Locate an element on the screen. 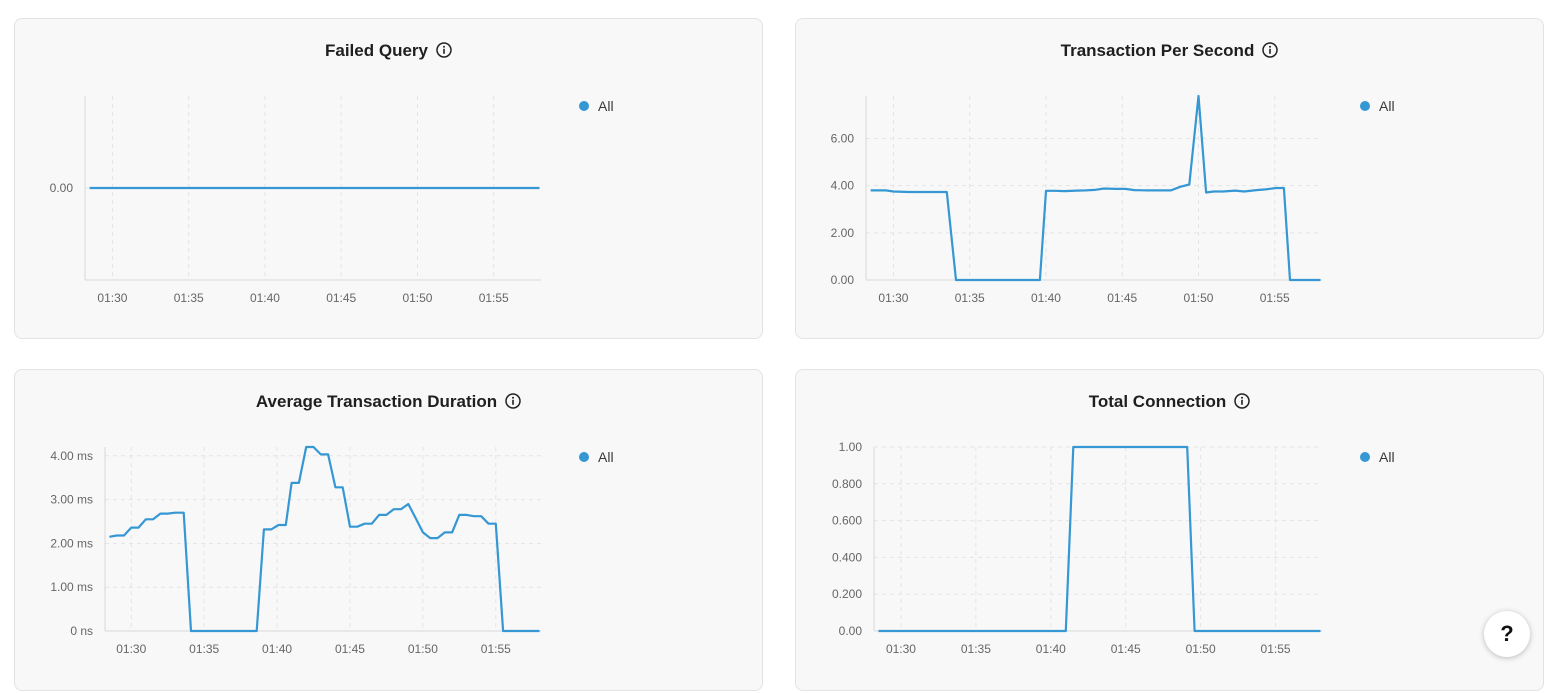 This screenshot has width=1561, height=693. panel-header: Average Transaction Duration is located at coordinates (388, 403).